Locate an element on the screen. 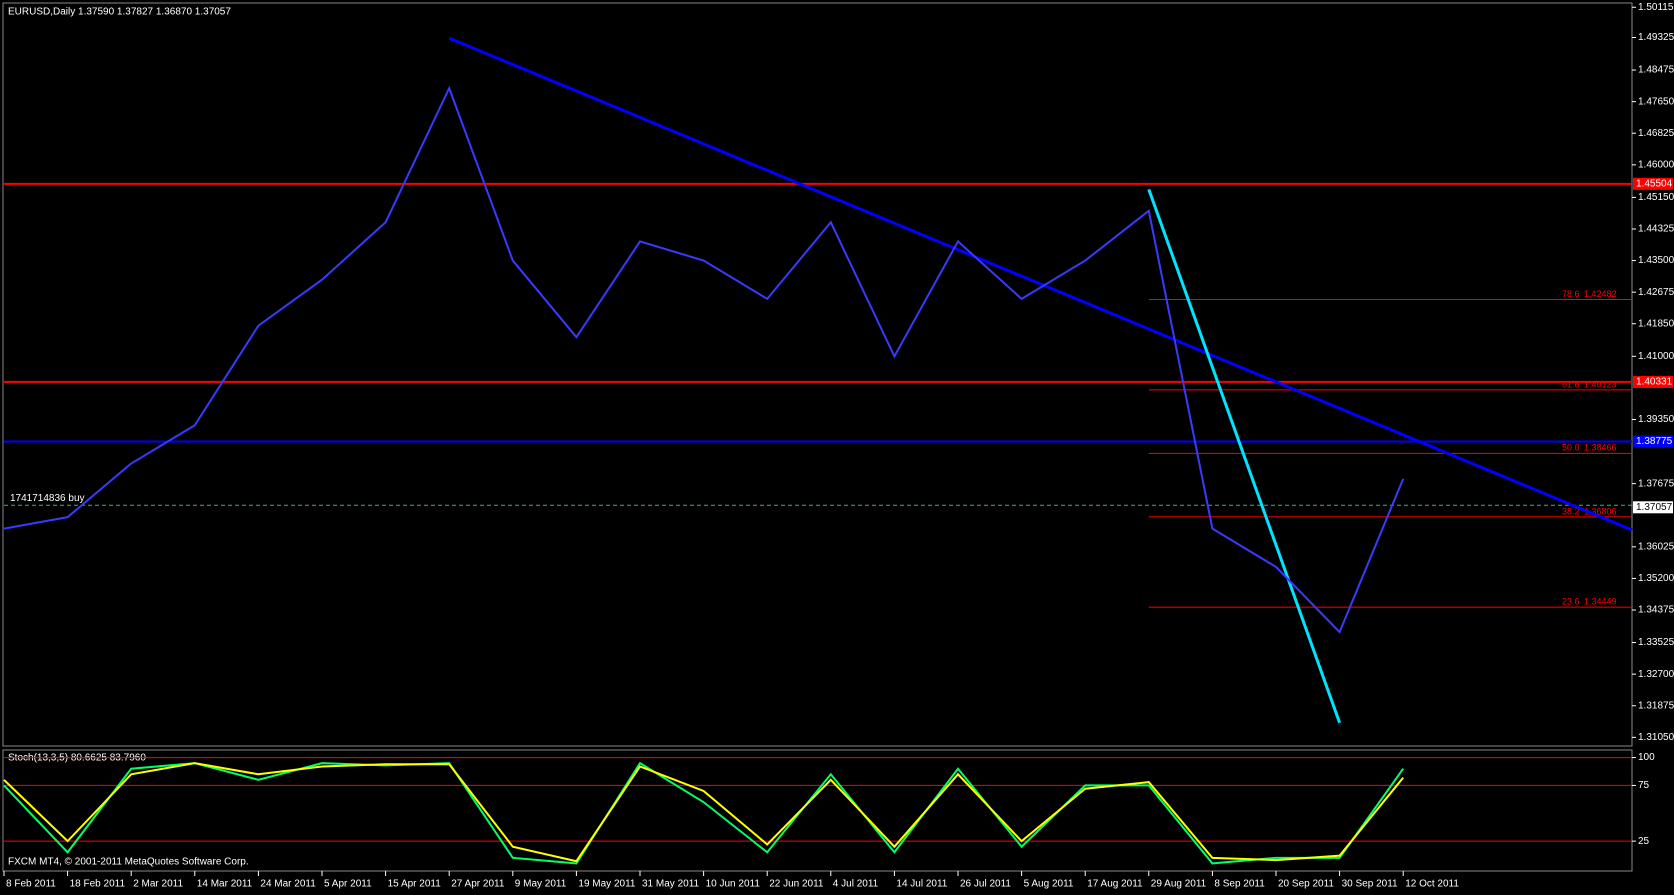 This screenshot has width=1674, height=895. y-tick-label: 1.42675 is located at coordinates (1656, 292).